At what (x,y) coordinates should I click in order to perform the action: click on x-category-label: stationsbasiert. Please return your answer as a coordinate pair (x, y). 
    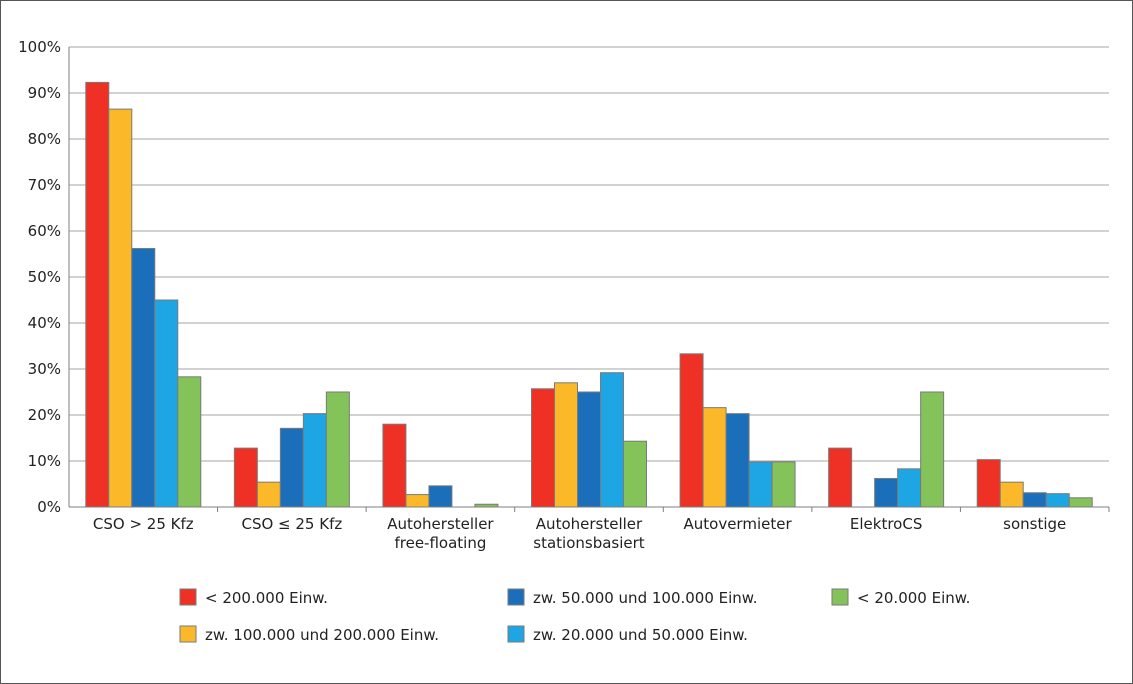
    Looking at the image, I should click on (589, 543).